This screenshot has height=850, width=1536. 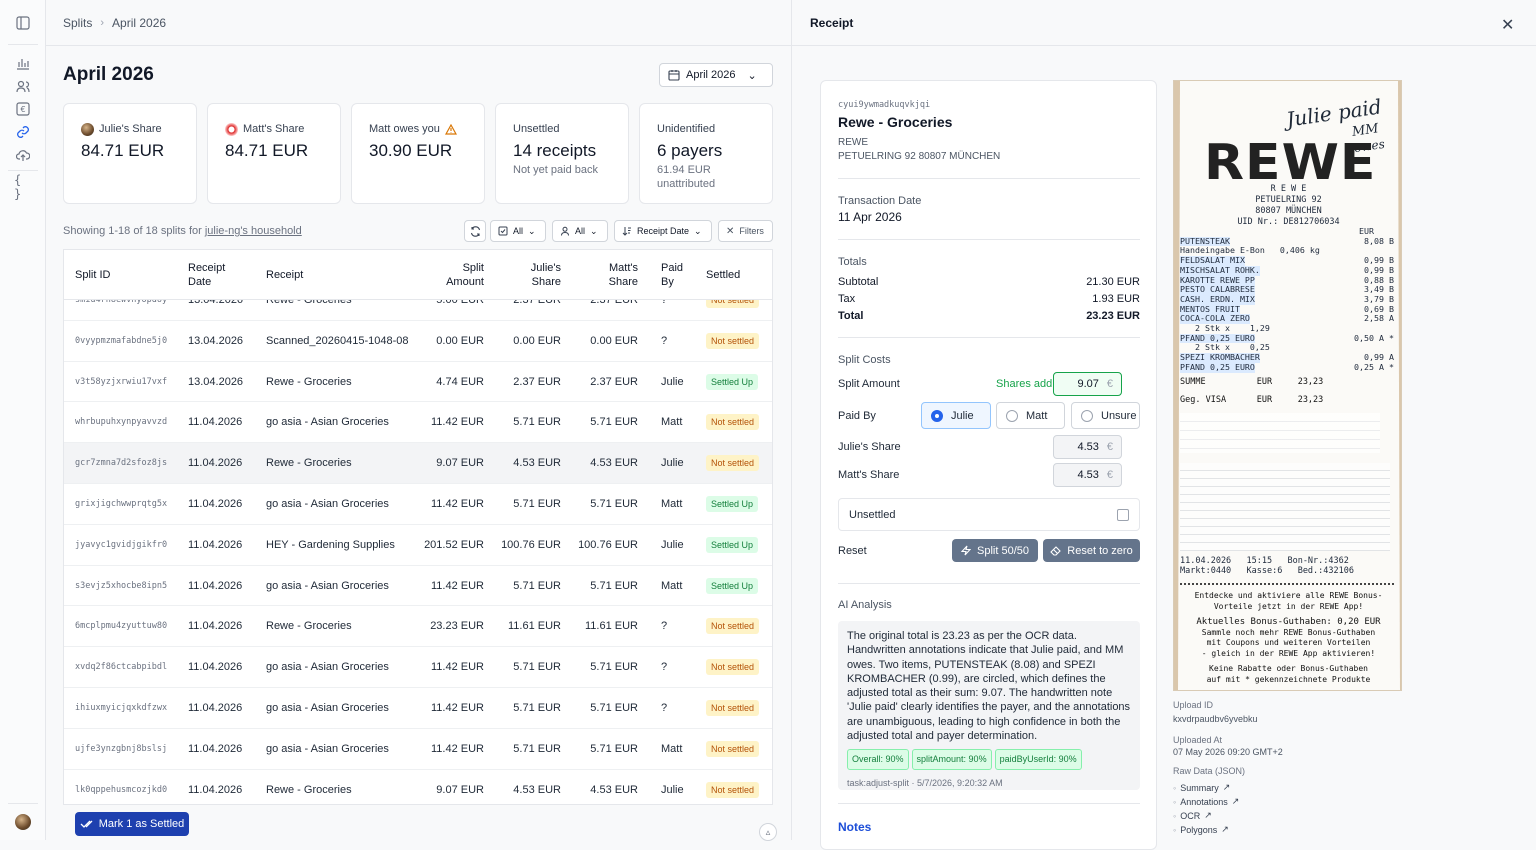 I want to click on raw-link-polygons: ◦ Polygons ↗, so click(x=1201, y=829).